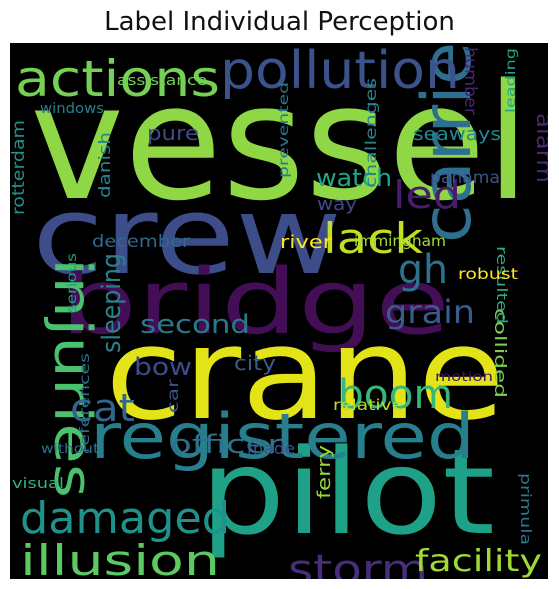 The height and width of the screenshot is (589, 559). Describe the element at coordinates (358, 563) in the screenshot. I see `word-storm: storm` at that location.